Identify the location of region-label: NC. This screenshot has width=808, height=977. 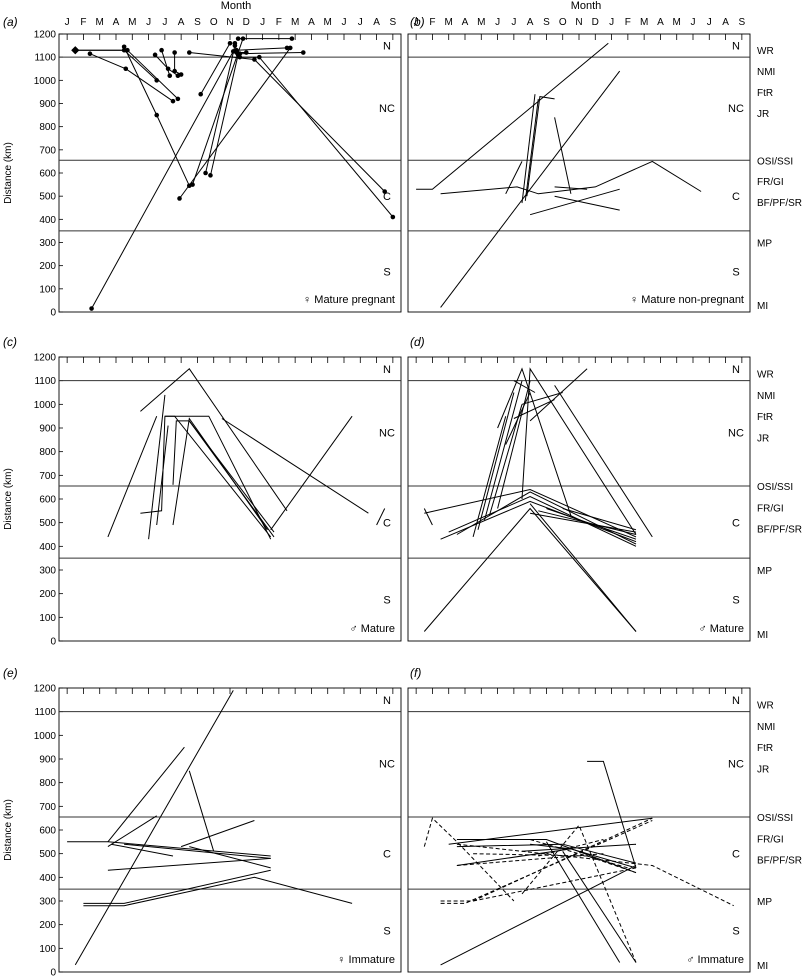
(387, 434).